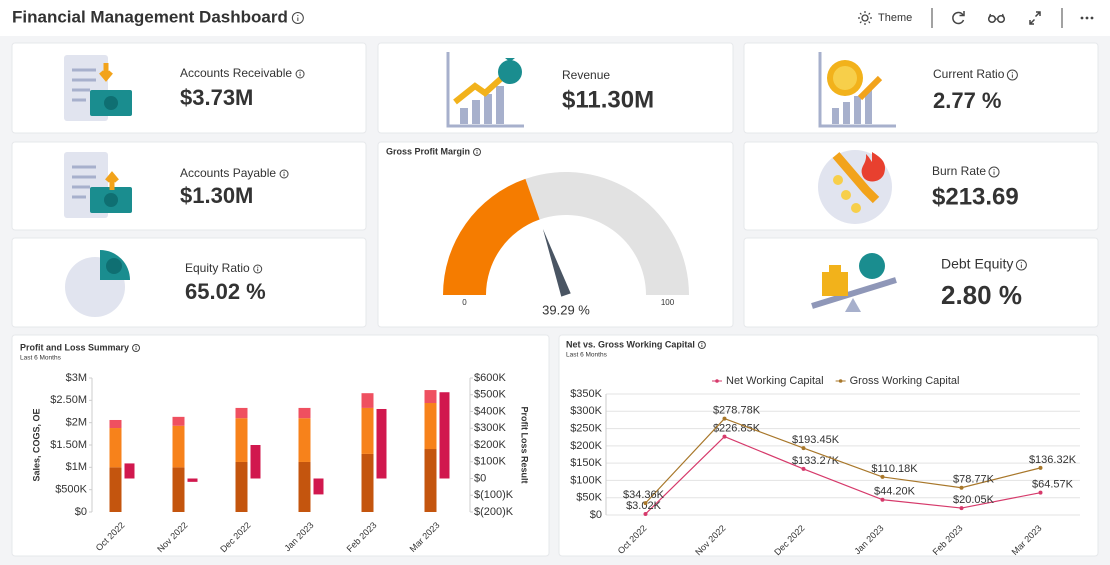 The height and width of the screenshot is (565, 1110). I want to click on fullscreen-button, so click(1035, 18).